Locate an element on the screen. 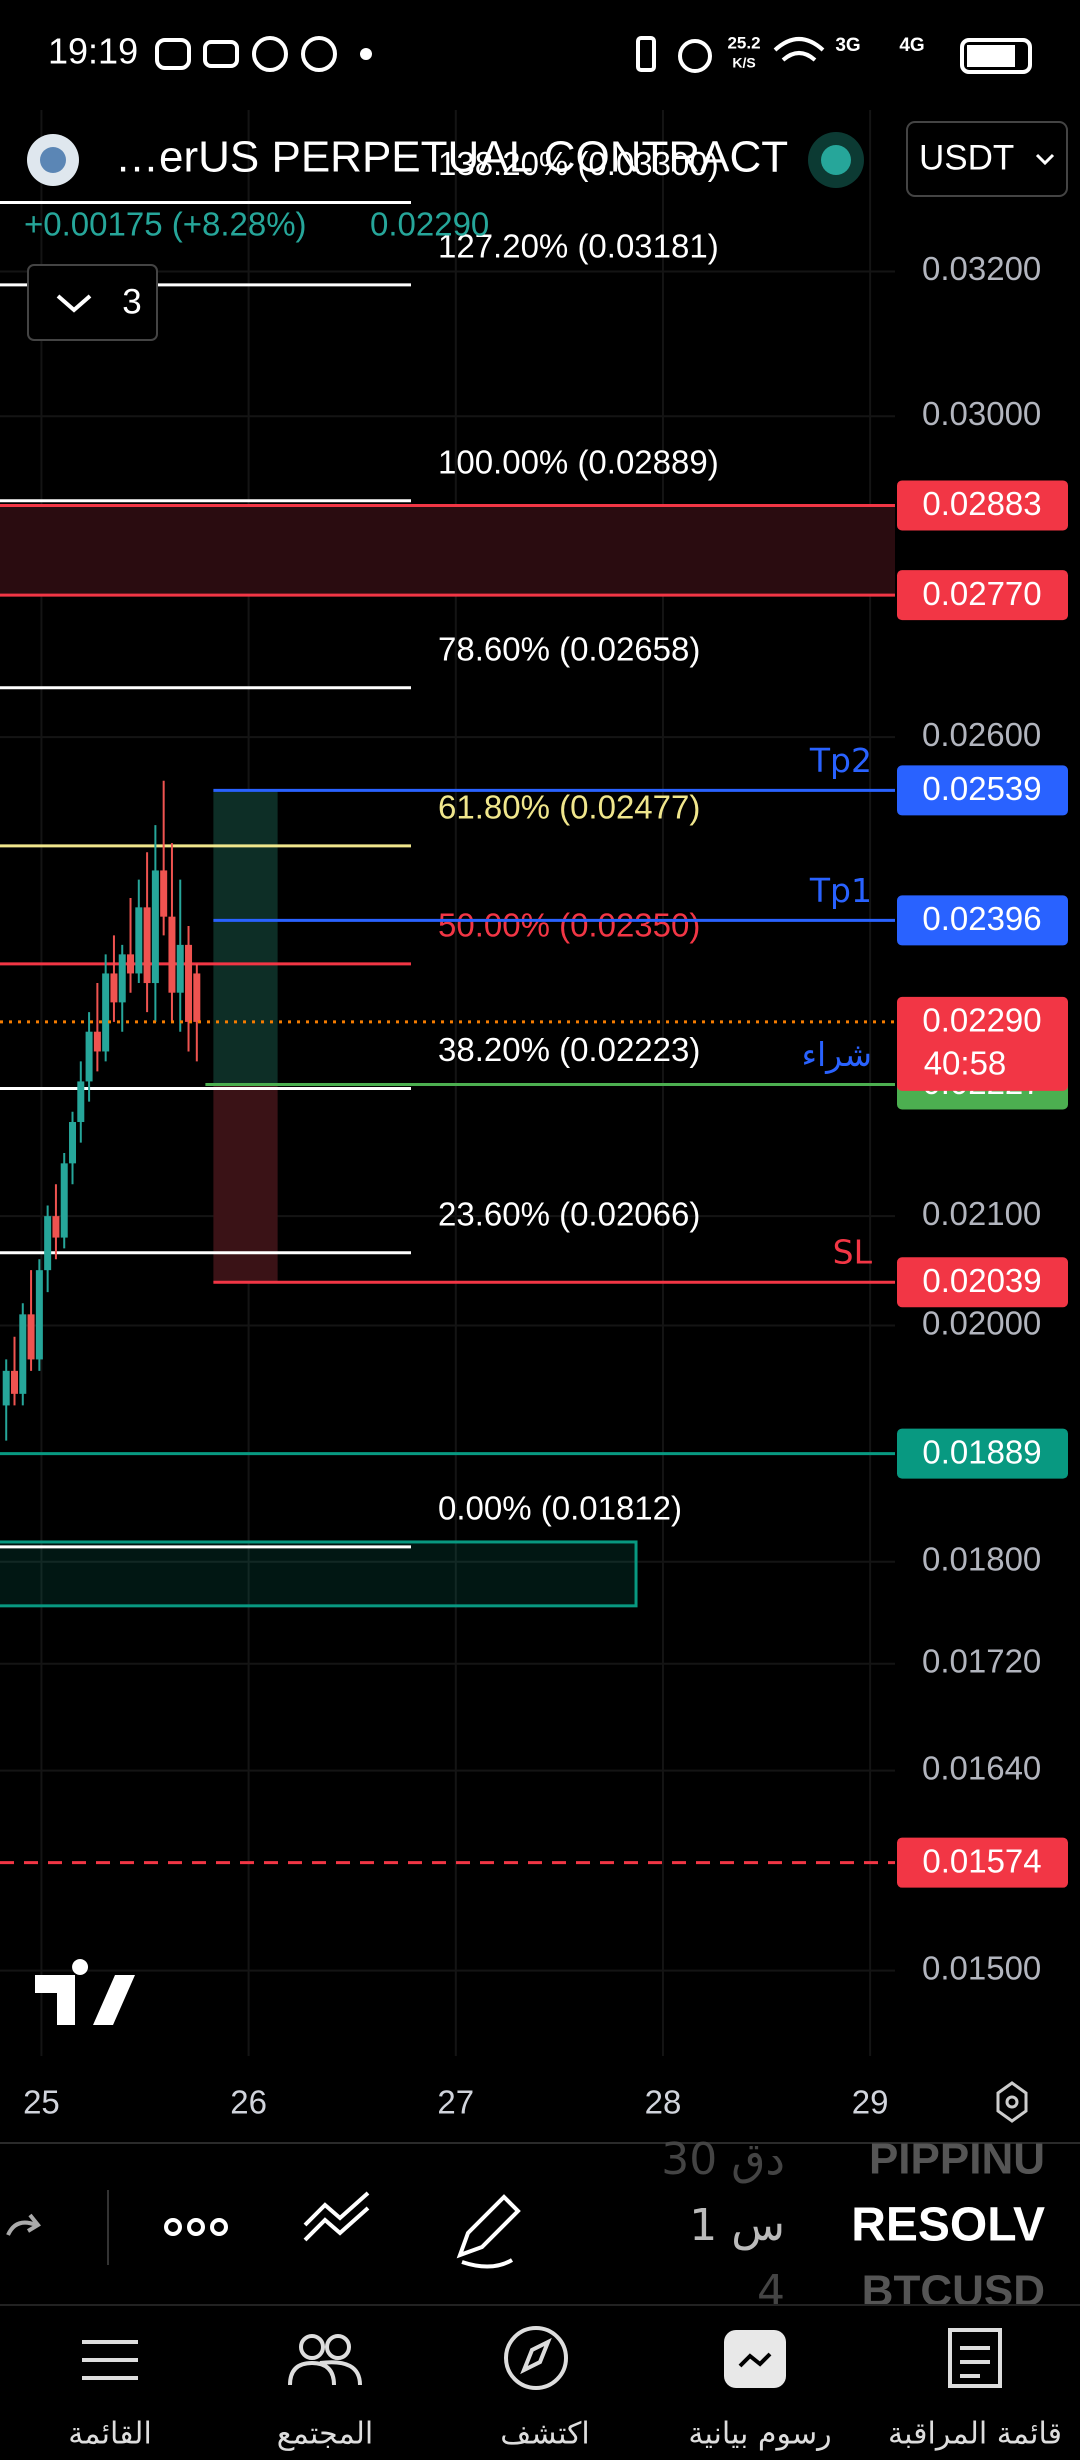 The height and width of the screenshot is (2460, 1080). fib-label: 23.60% (0.02066) is located at coordinates (569, 1213).